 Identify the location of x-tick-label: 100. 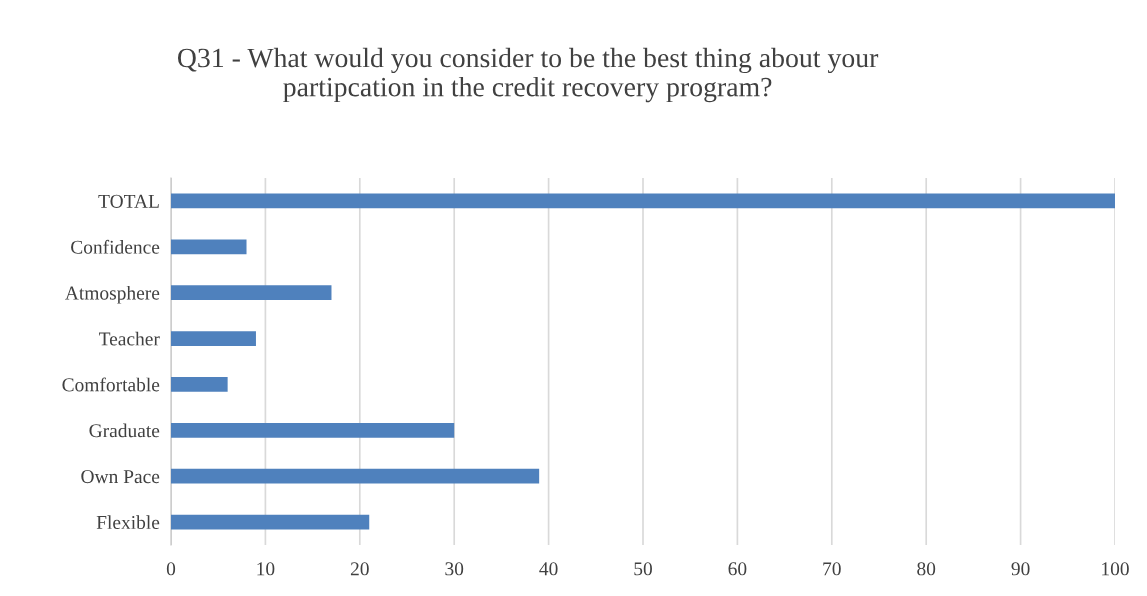
(1115, 569).